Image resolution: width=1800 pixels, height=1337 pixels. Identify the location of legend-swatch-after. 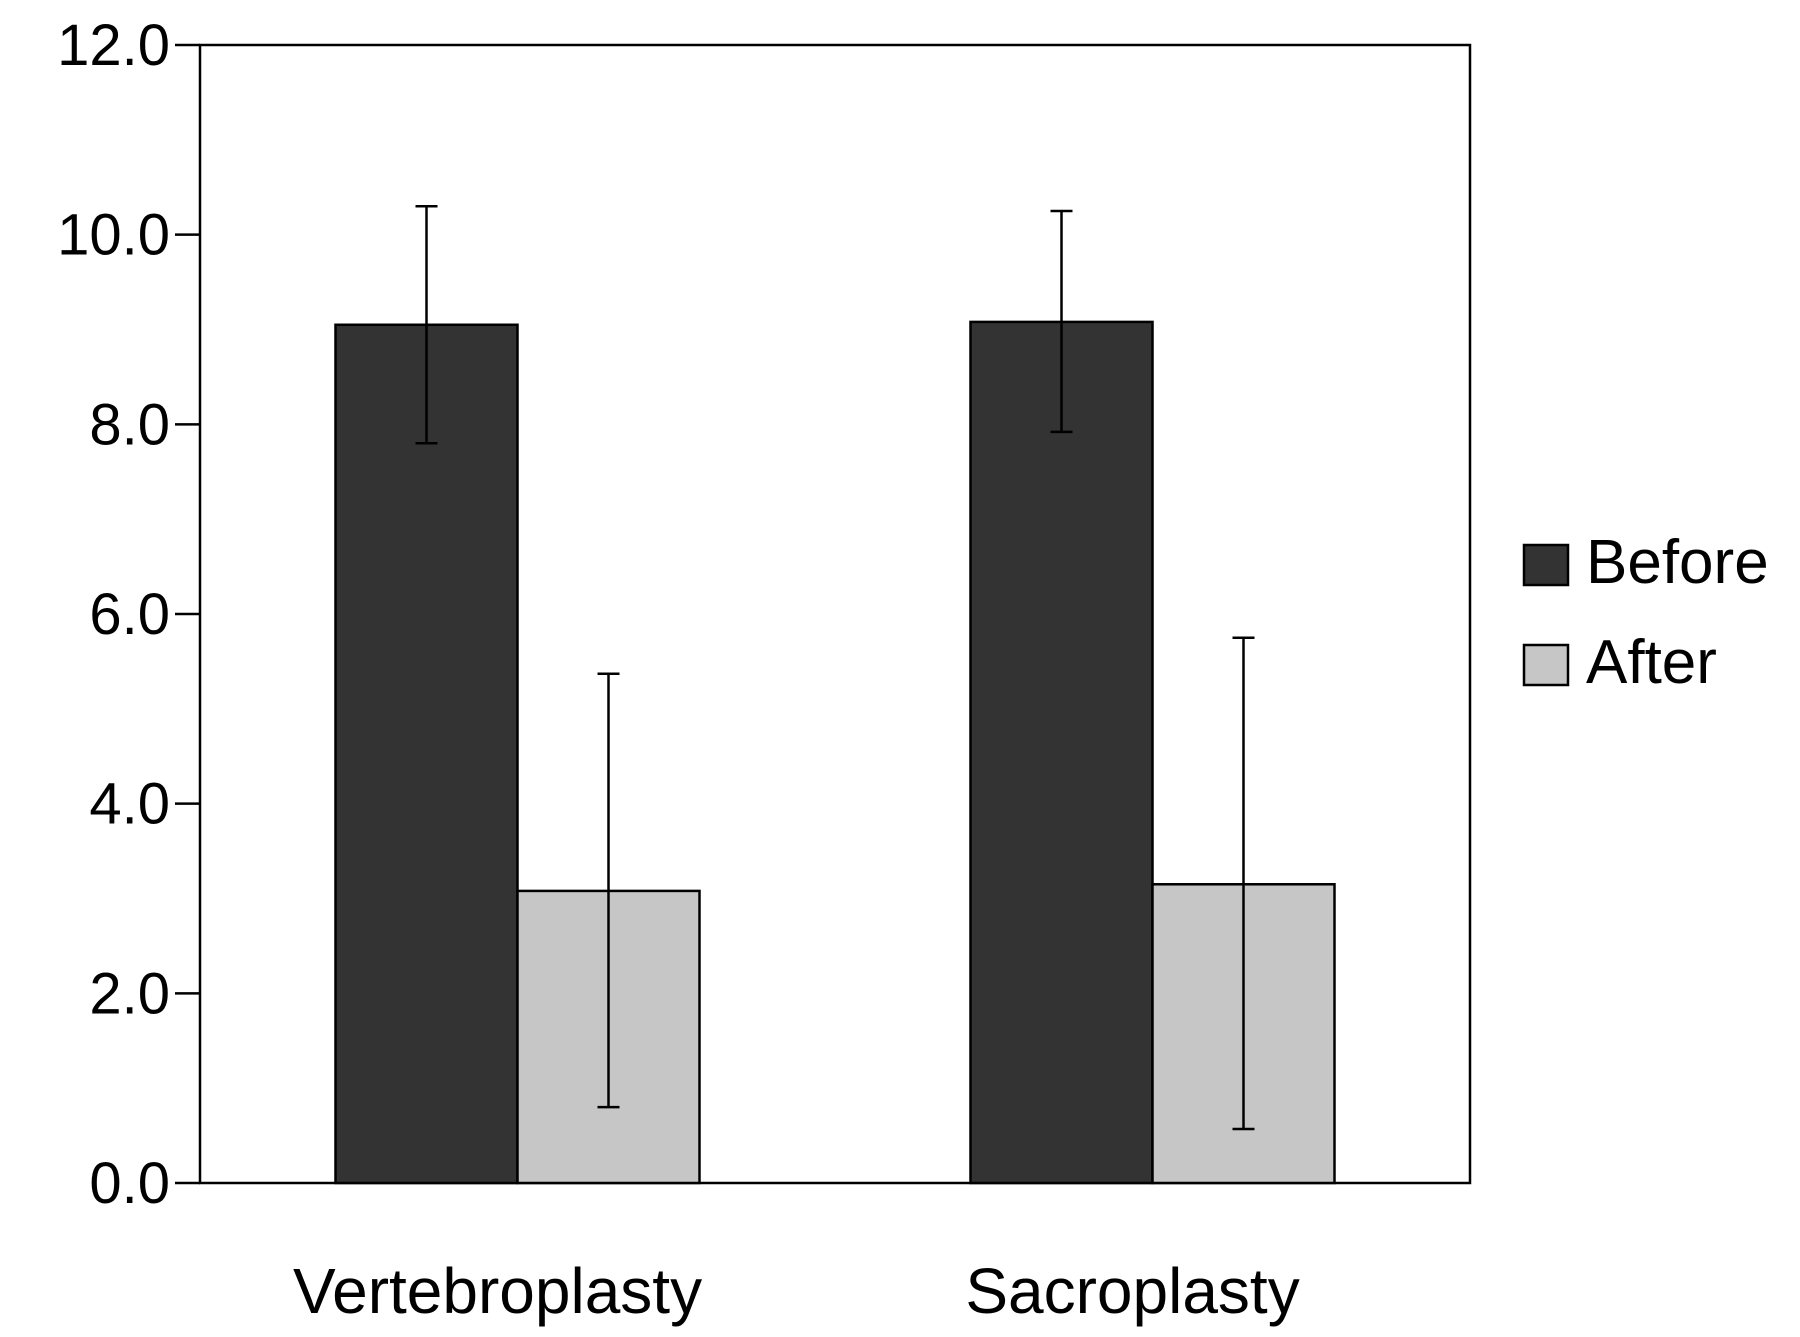
(1546, 665).